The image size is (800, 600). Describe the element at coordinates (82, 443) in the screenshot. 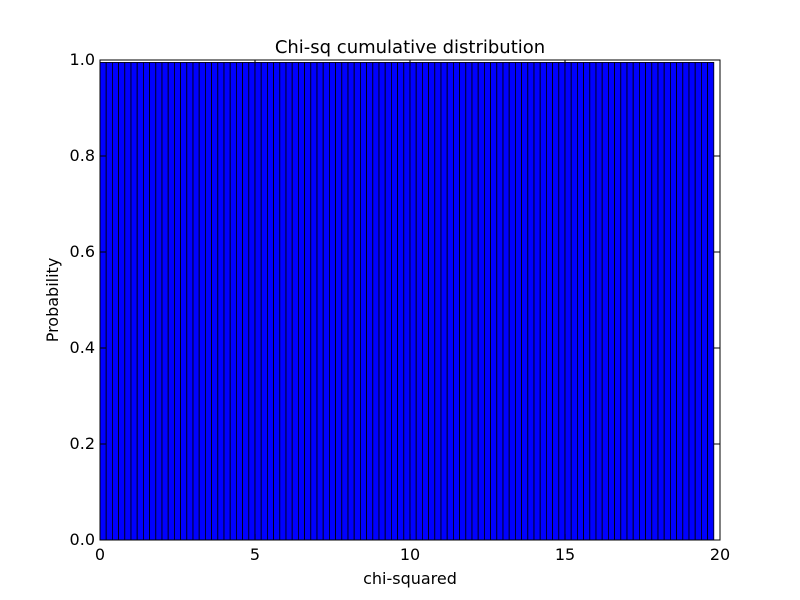

I see `y-tick-label: 0.2` at that location.